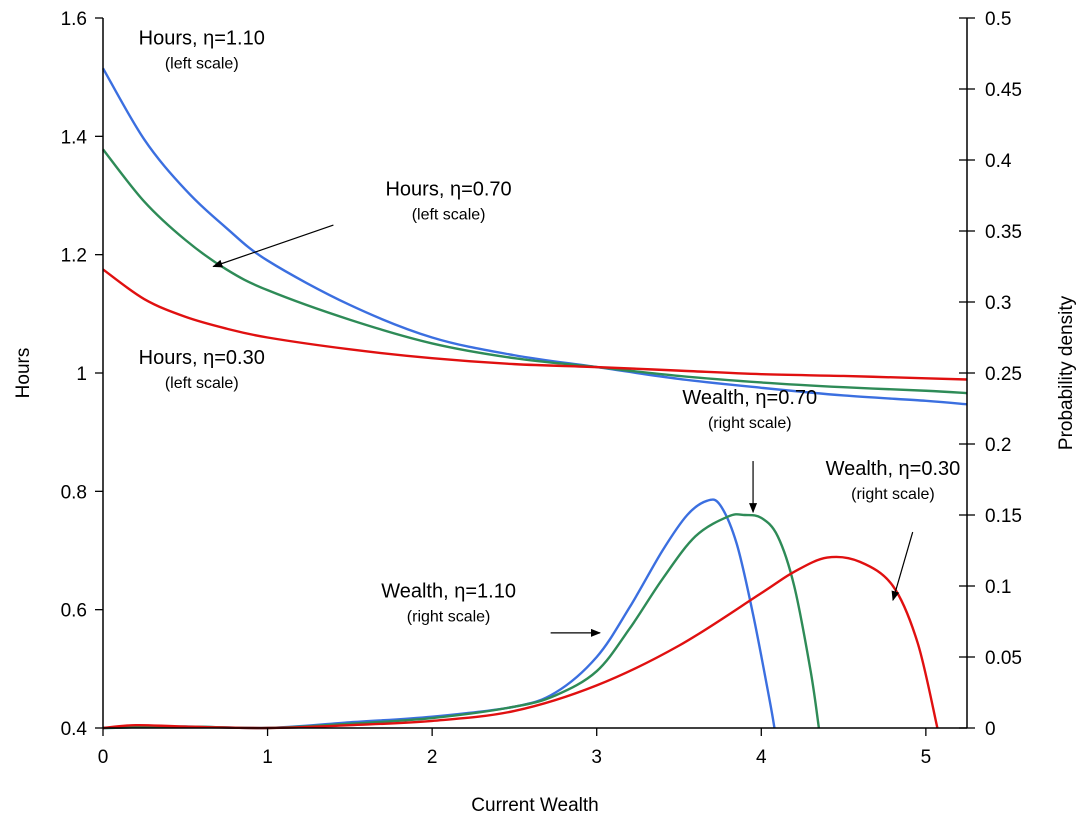 This screenshot has height=822, width=1081. I want to click on annotation-title: Wealth, η=1.10, so click(448, 591).